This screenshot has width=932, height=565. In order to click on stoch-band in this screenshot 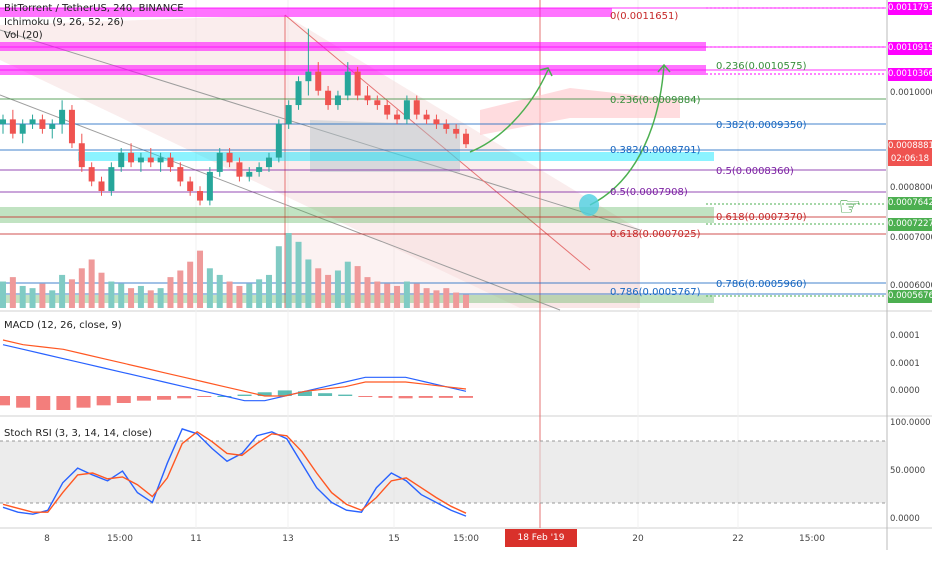, I will do `click(443, 472)`.